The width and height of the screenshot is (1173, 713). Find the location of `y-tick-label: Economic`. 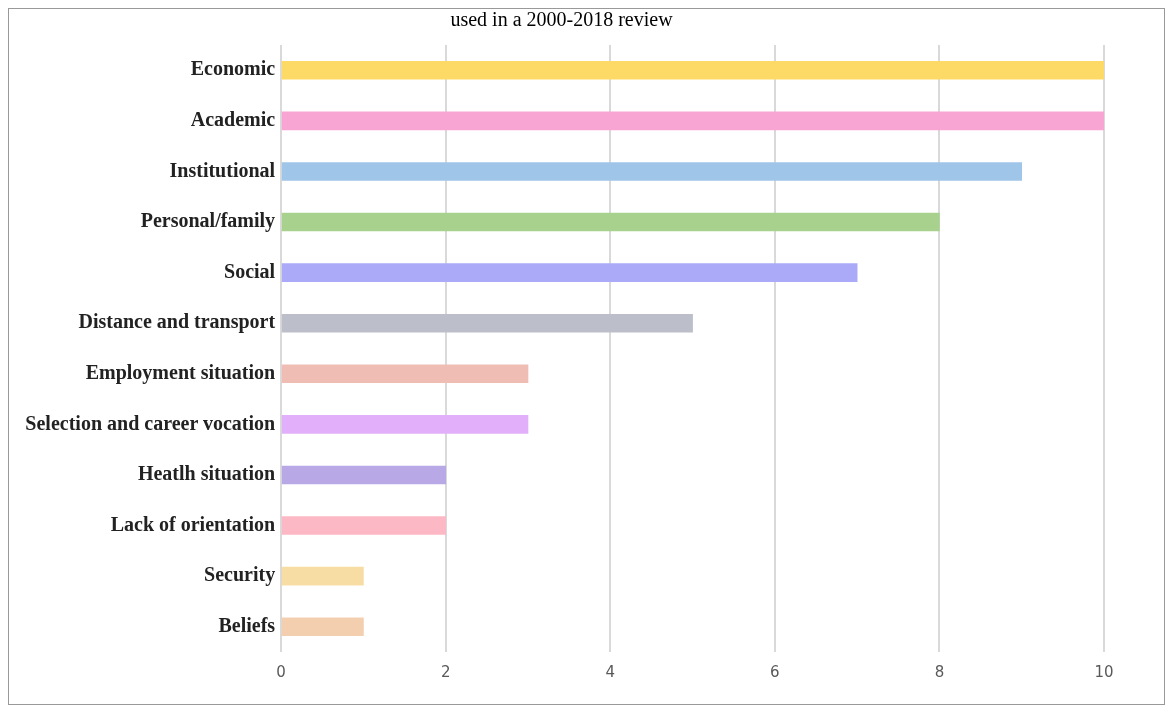

y-tick-label: Economic is located at coordinates (233, 68).